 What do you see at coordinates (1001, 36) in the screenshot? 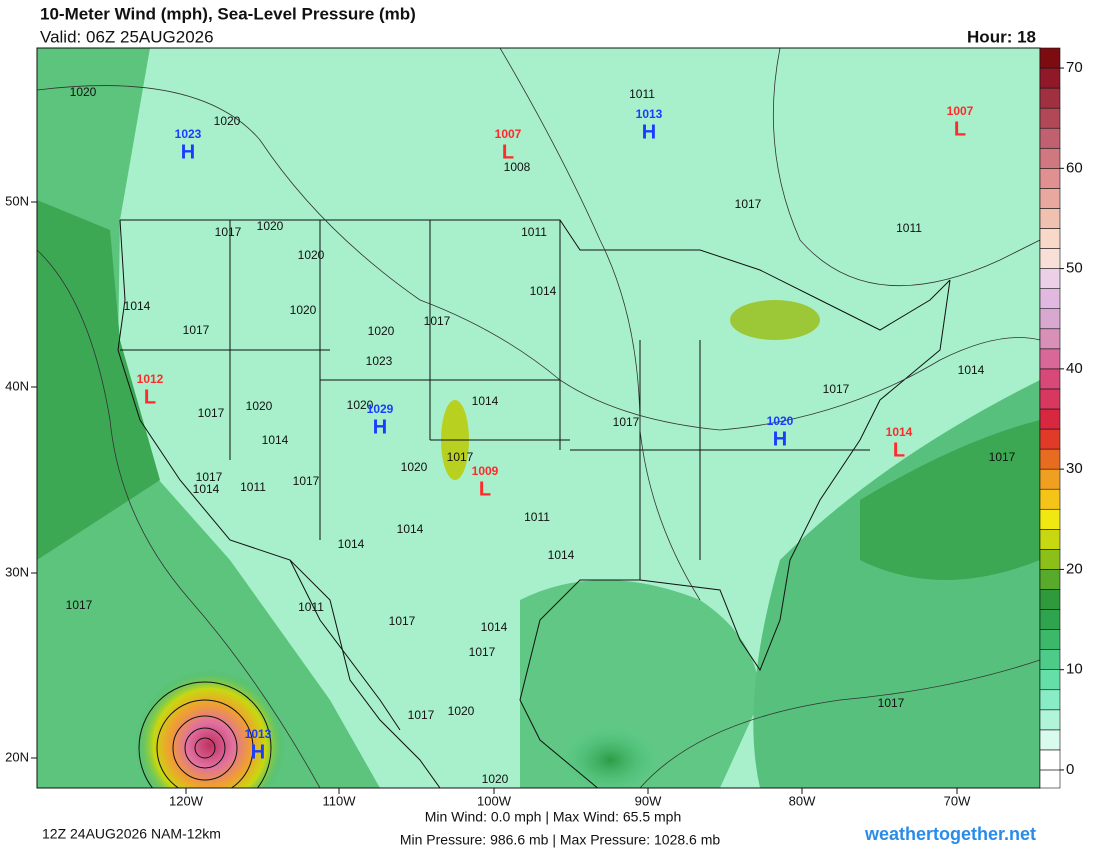
I see `forecast-hour: Hour: 18` at bounding box center [1001, 36].